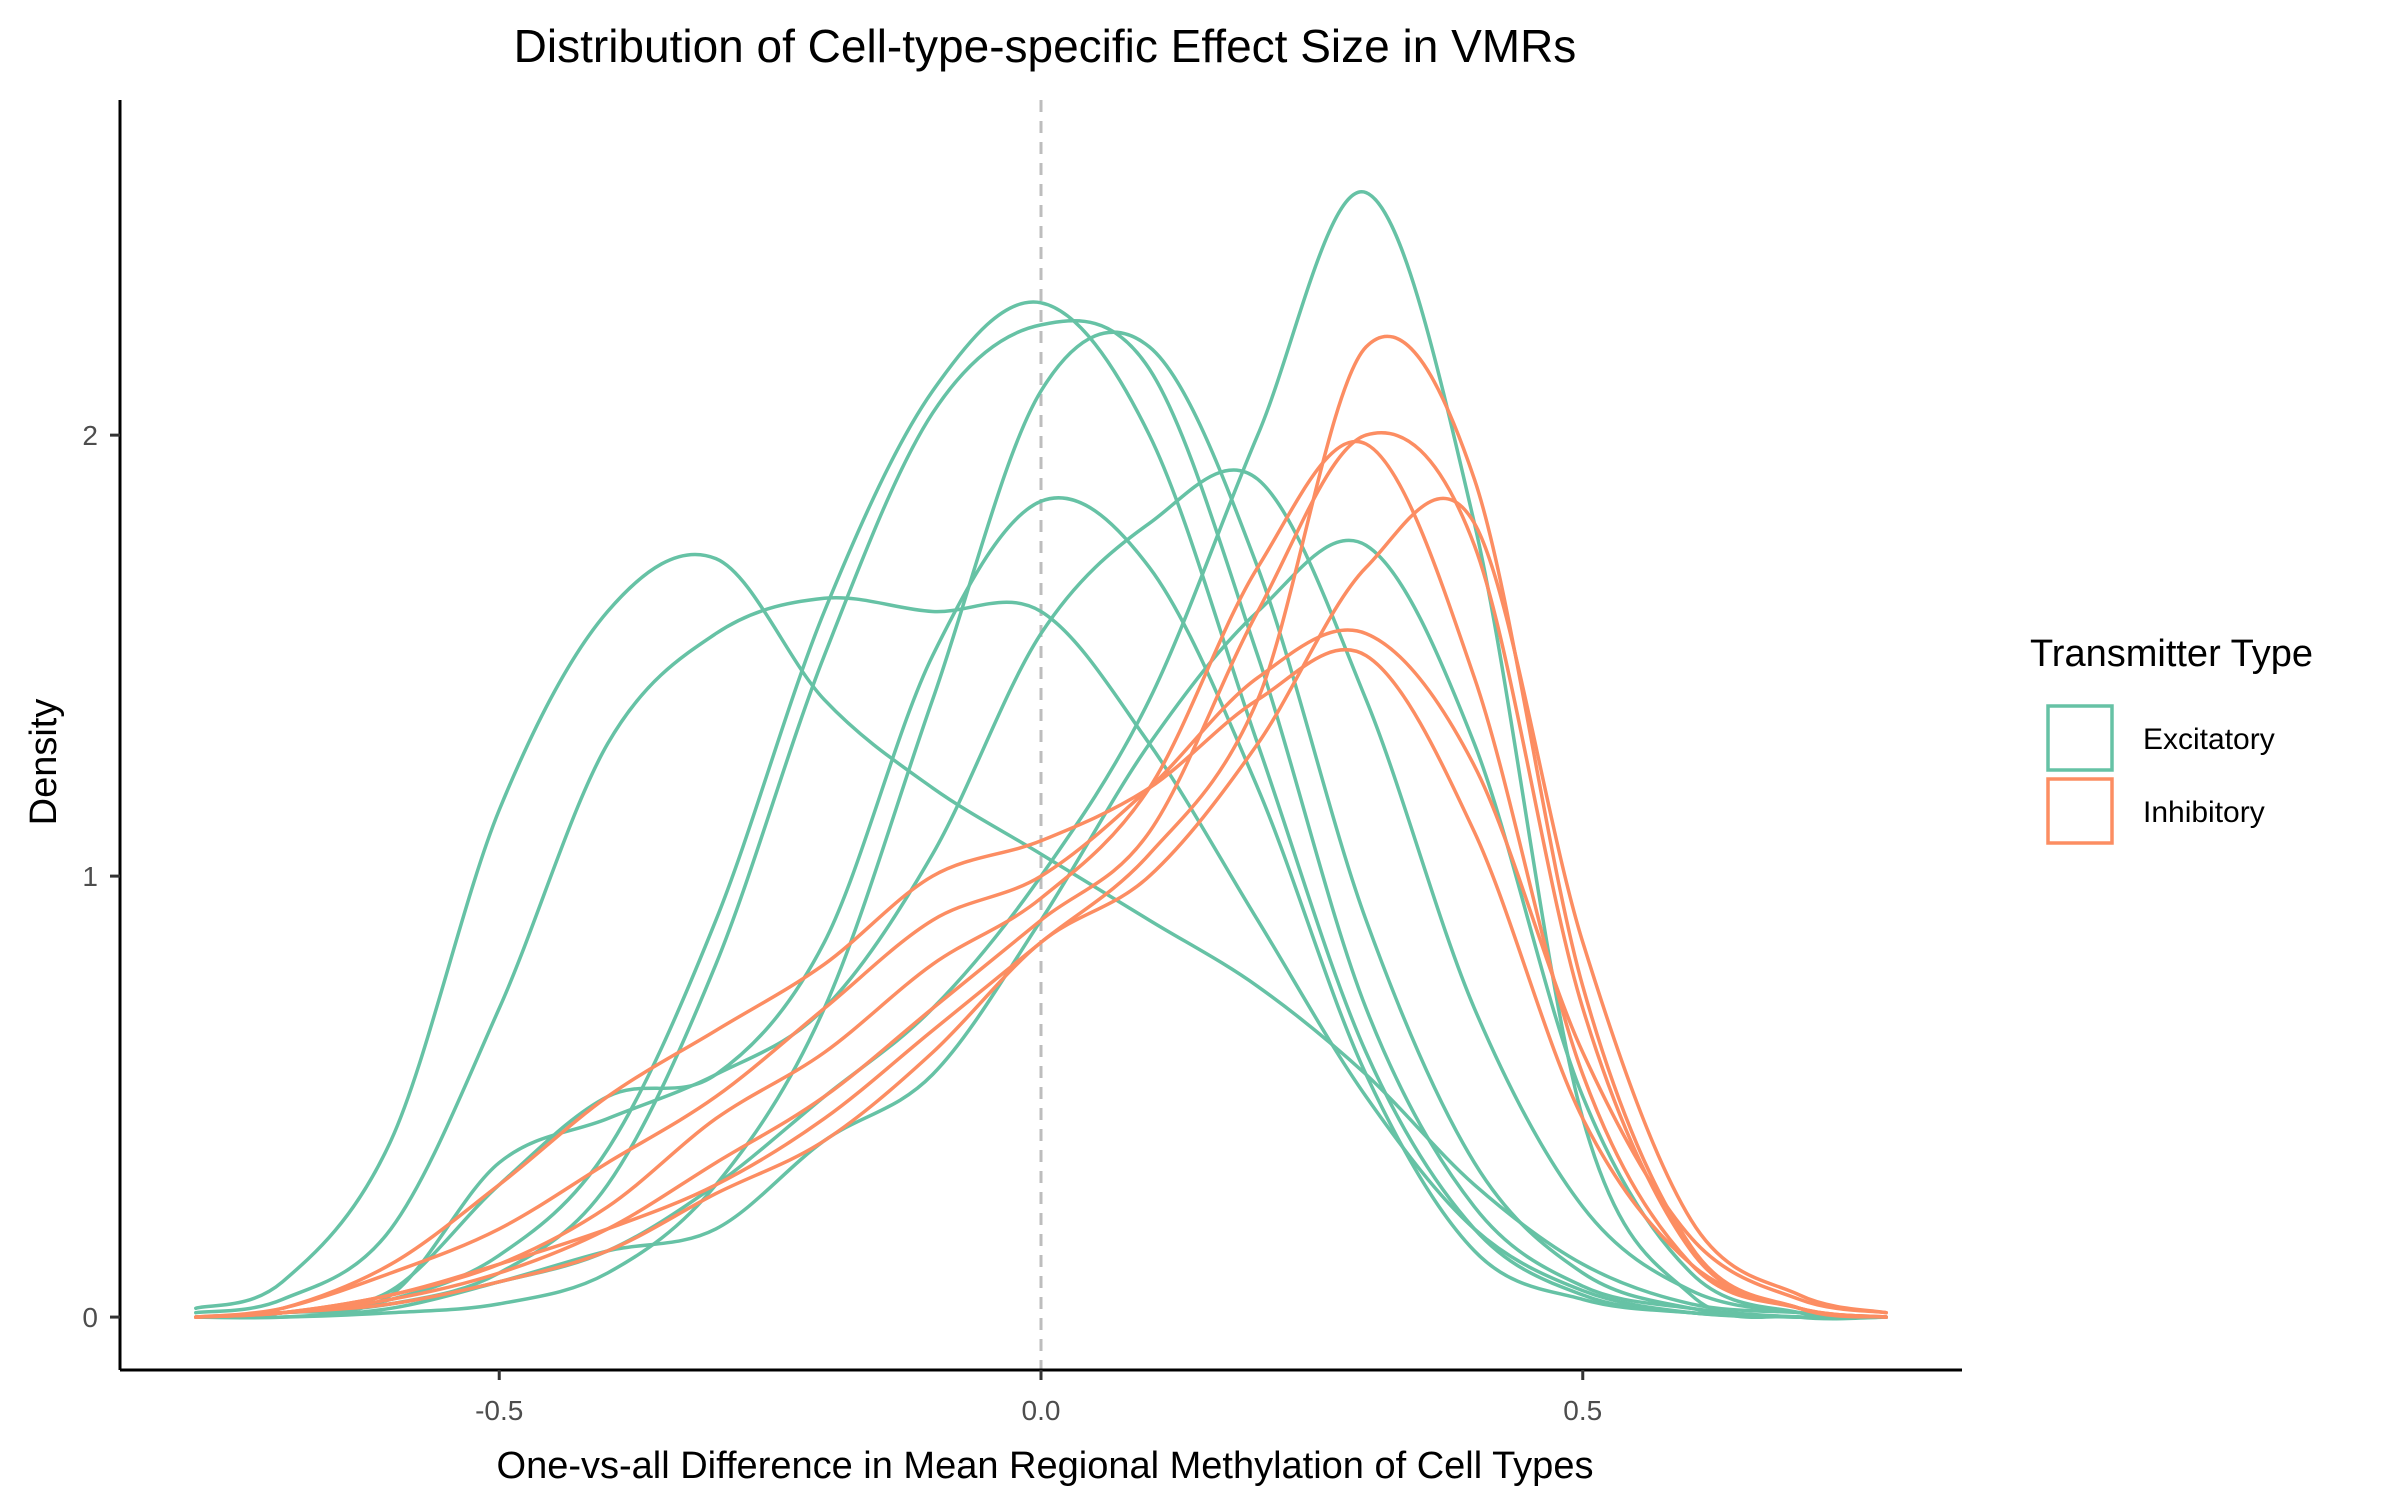  I want to click on legend-label: Inhibitory, so click(2204, 812).